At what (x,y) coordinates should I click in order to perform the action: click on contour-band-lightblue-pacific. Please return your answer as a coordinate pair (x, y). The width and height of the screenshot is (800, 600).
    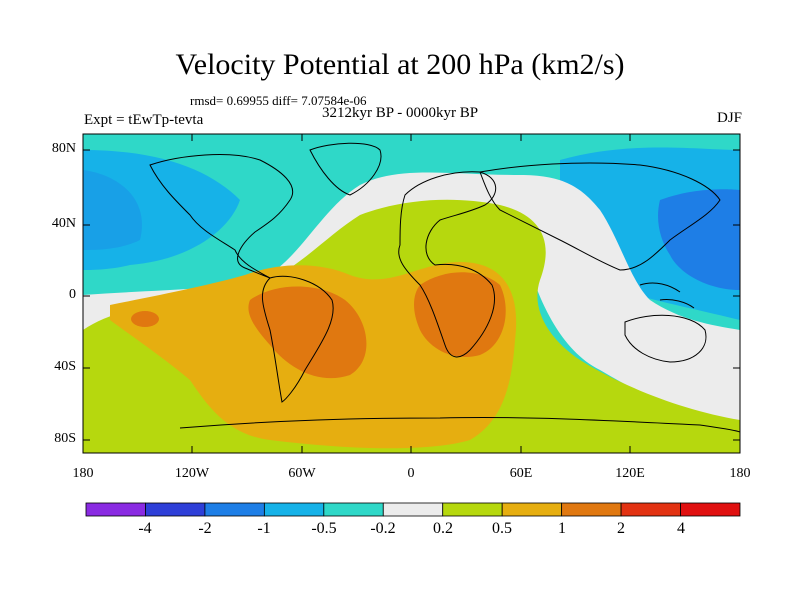
    Looking at the image, I should click on (161, 210).